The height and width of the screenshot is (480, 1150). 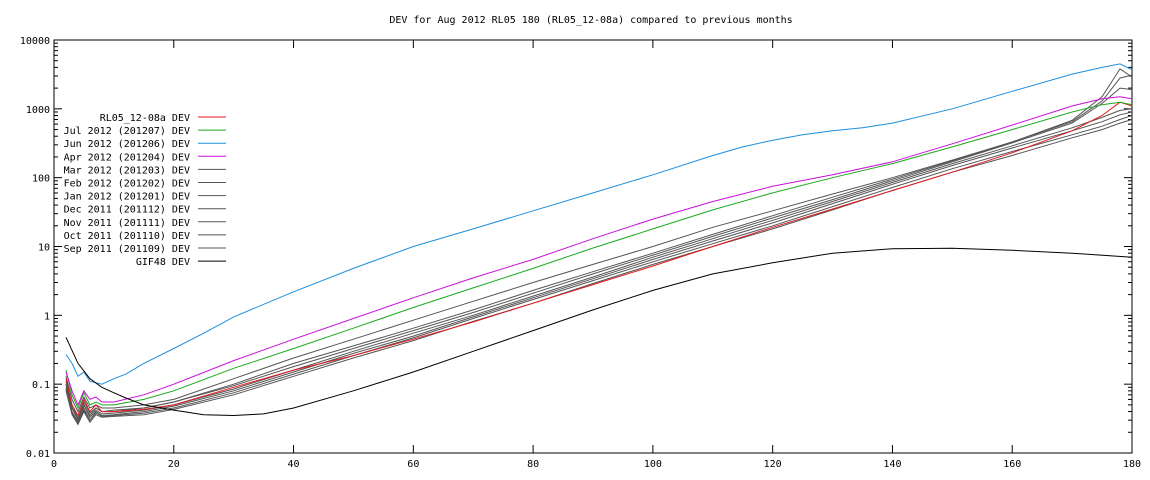 What do you see at coordinates (44, 248) in the screenshot?
I see `y-tick-label: 10` at bounding box center [44, 248].